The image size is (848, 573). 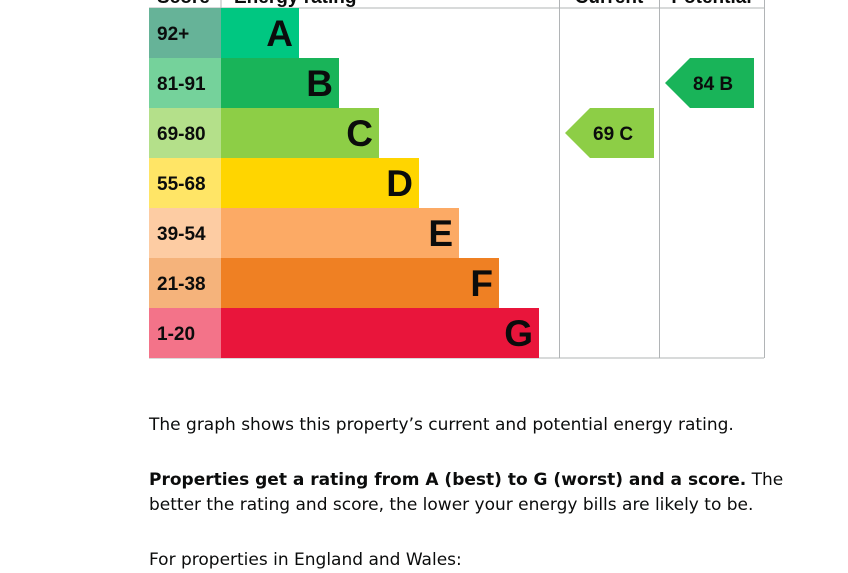 I want to click on rating-bar-c, so click(x=300, y=133).